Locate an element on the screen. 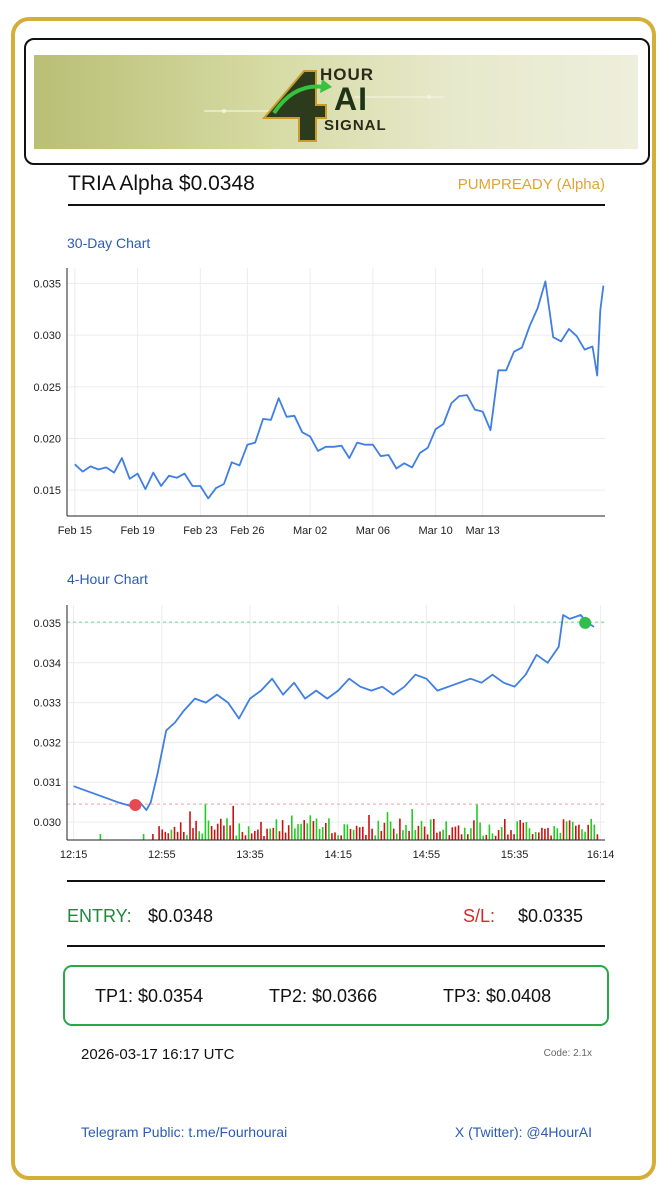 The width and height of the screenshot is (672, 1200). version-code: Code: 2.1x is located at coordinates (567, 1053).